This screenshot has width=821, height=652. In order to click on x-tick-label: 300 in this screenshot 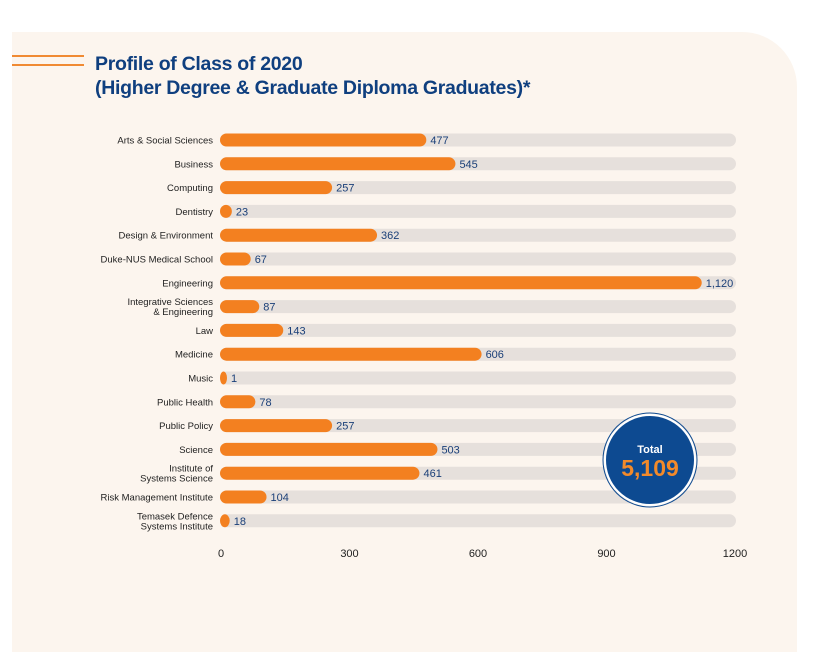, I will do `click(349, 554)`.